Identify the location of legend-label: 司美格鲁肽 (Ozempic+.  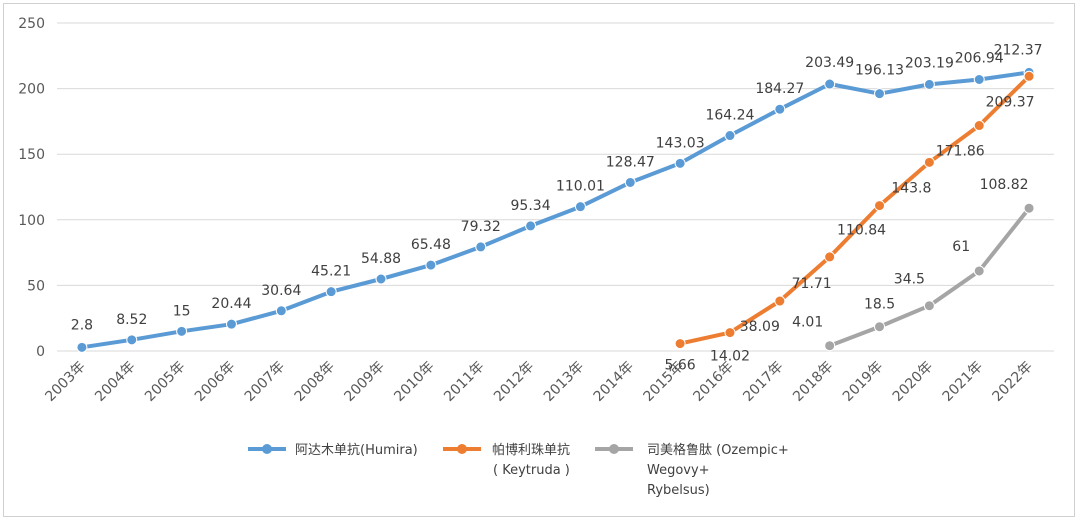
(718, 450).